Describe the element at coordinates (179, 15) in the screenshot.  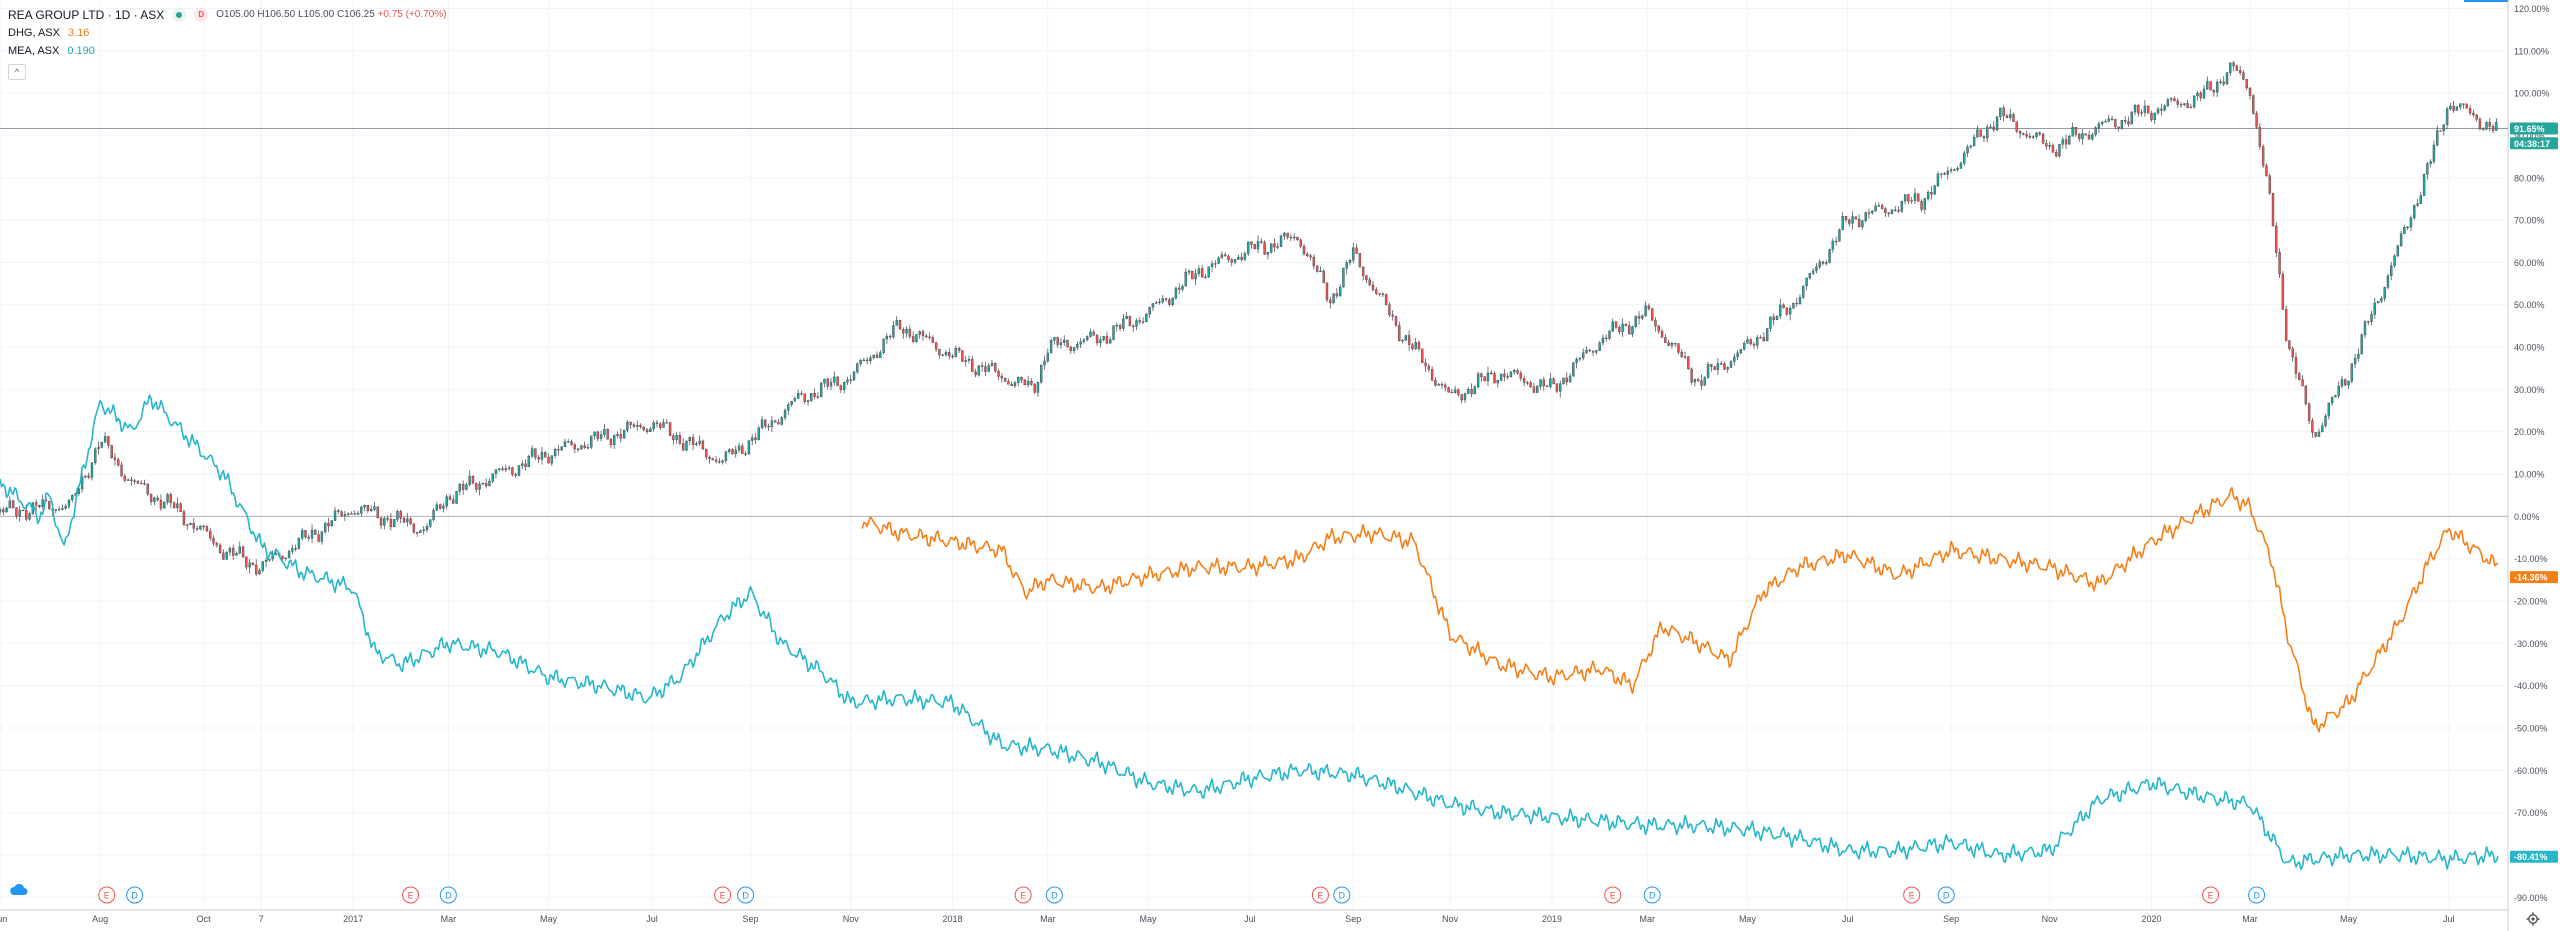
I see `market-status-icon` at that location.